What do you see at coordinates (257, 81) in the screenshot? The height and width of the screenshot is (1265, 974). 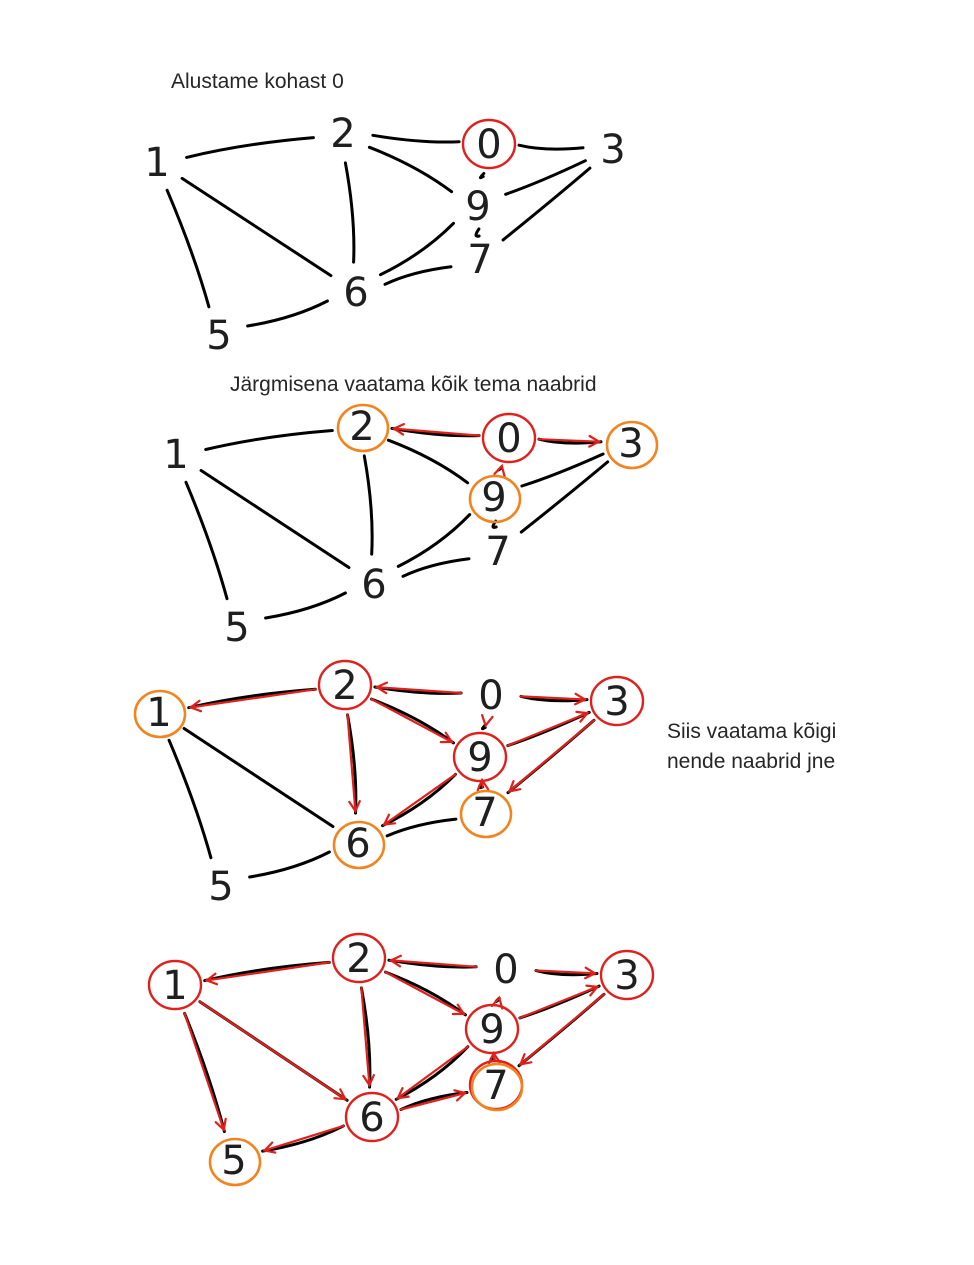 I see `caption-start: Alustame kohast 0` at bounding box center [257, 81].